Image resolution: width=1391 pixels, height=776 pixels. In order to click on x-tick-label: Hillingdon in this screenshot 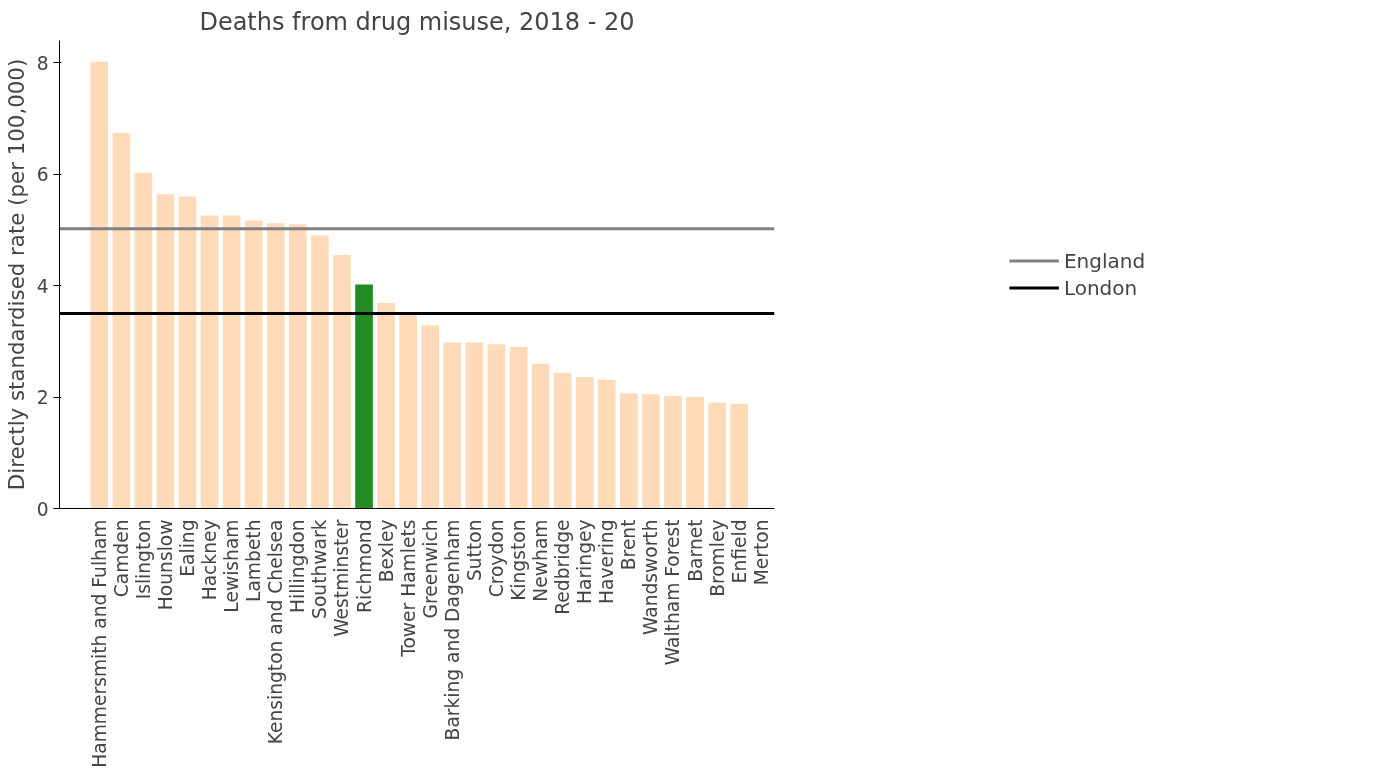, I will do `click(298, 566)`.